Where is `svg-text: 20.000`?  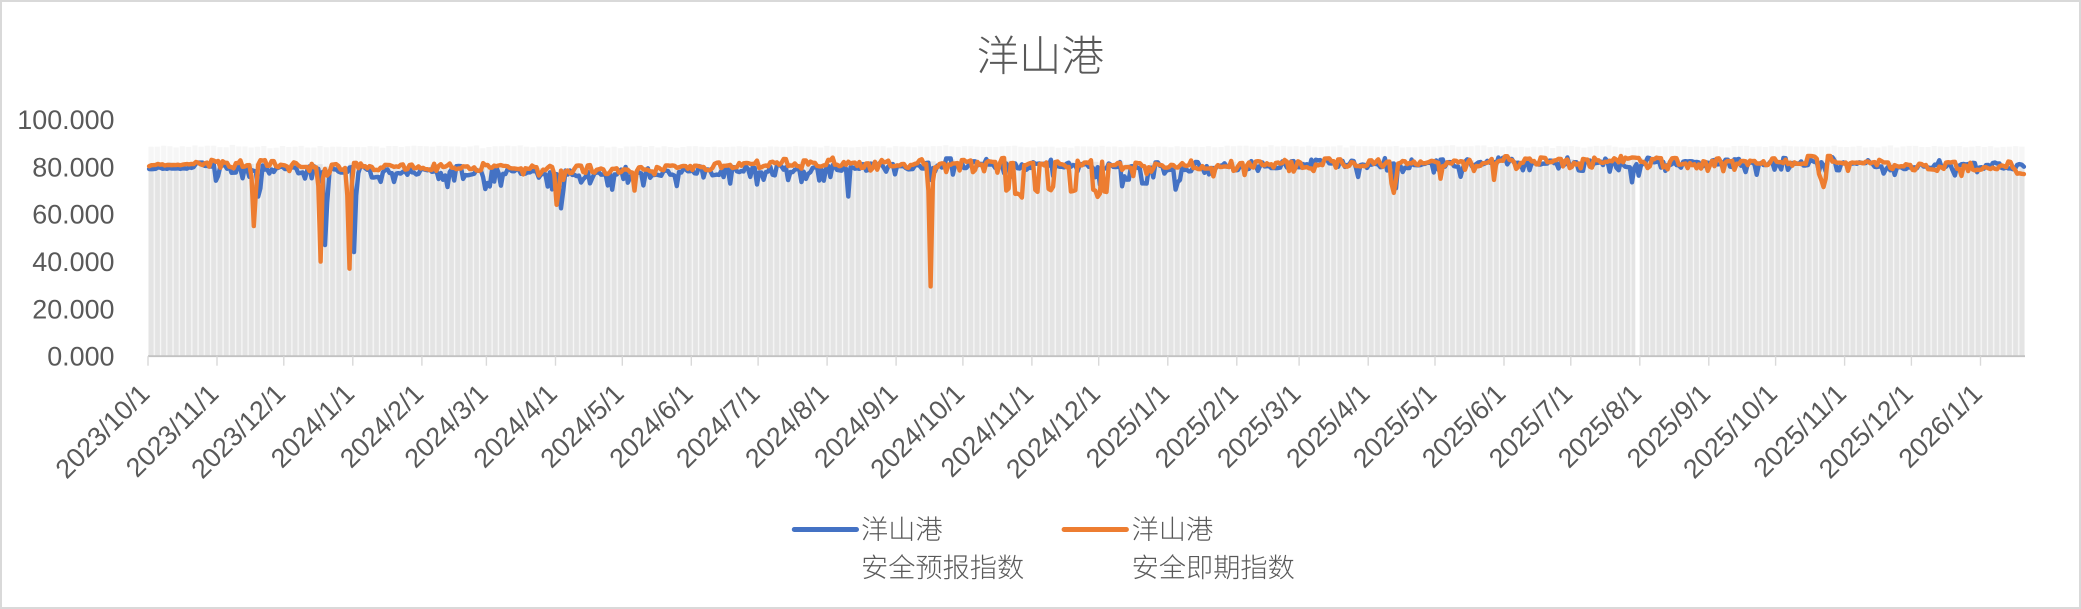
svg-text: 20.000 is located at coordinates (73, 309).